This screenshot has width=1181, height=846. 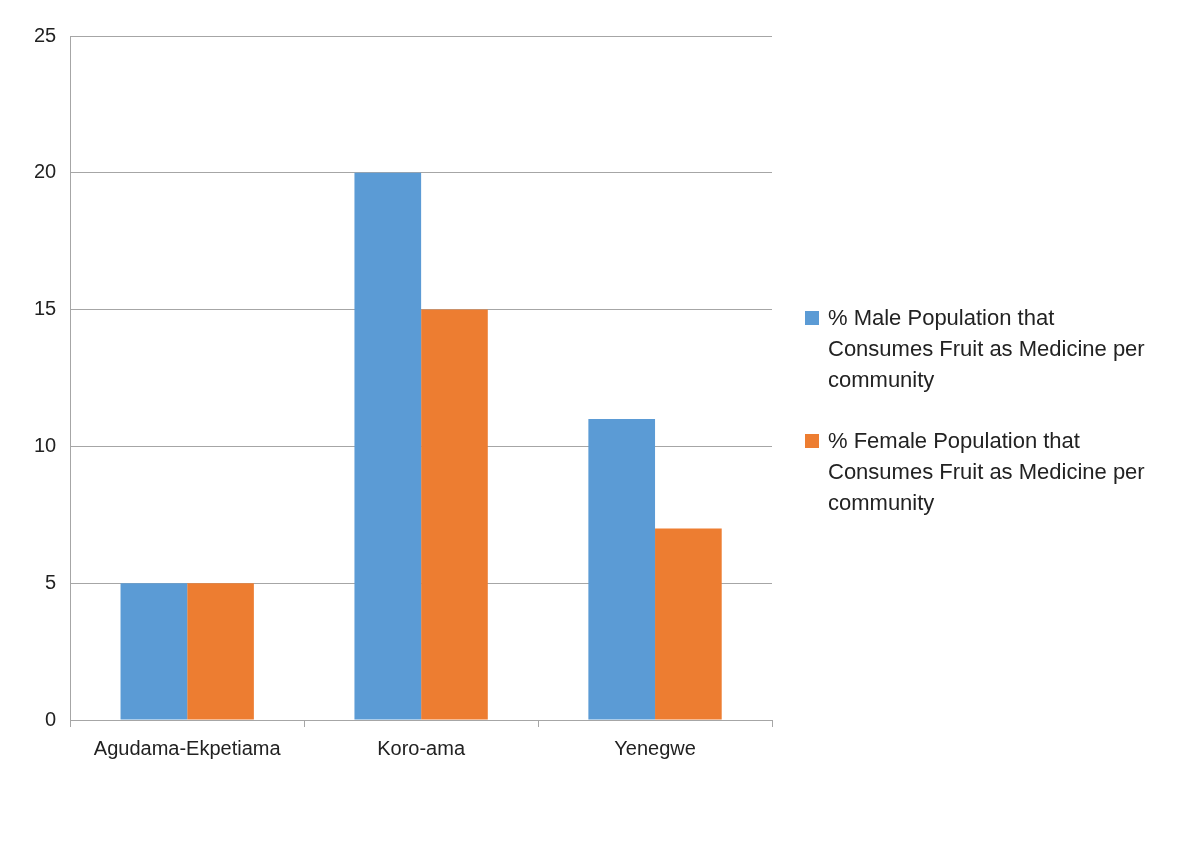 What do you see at coordinates (51, 581) in the screenshot?
I see `y-tick-label: 5` at bounding box center [51, 581].